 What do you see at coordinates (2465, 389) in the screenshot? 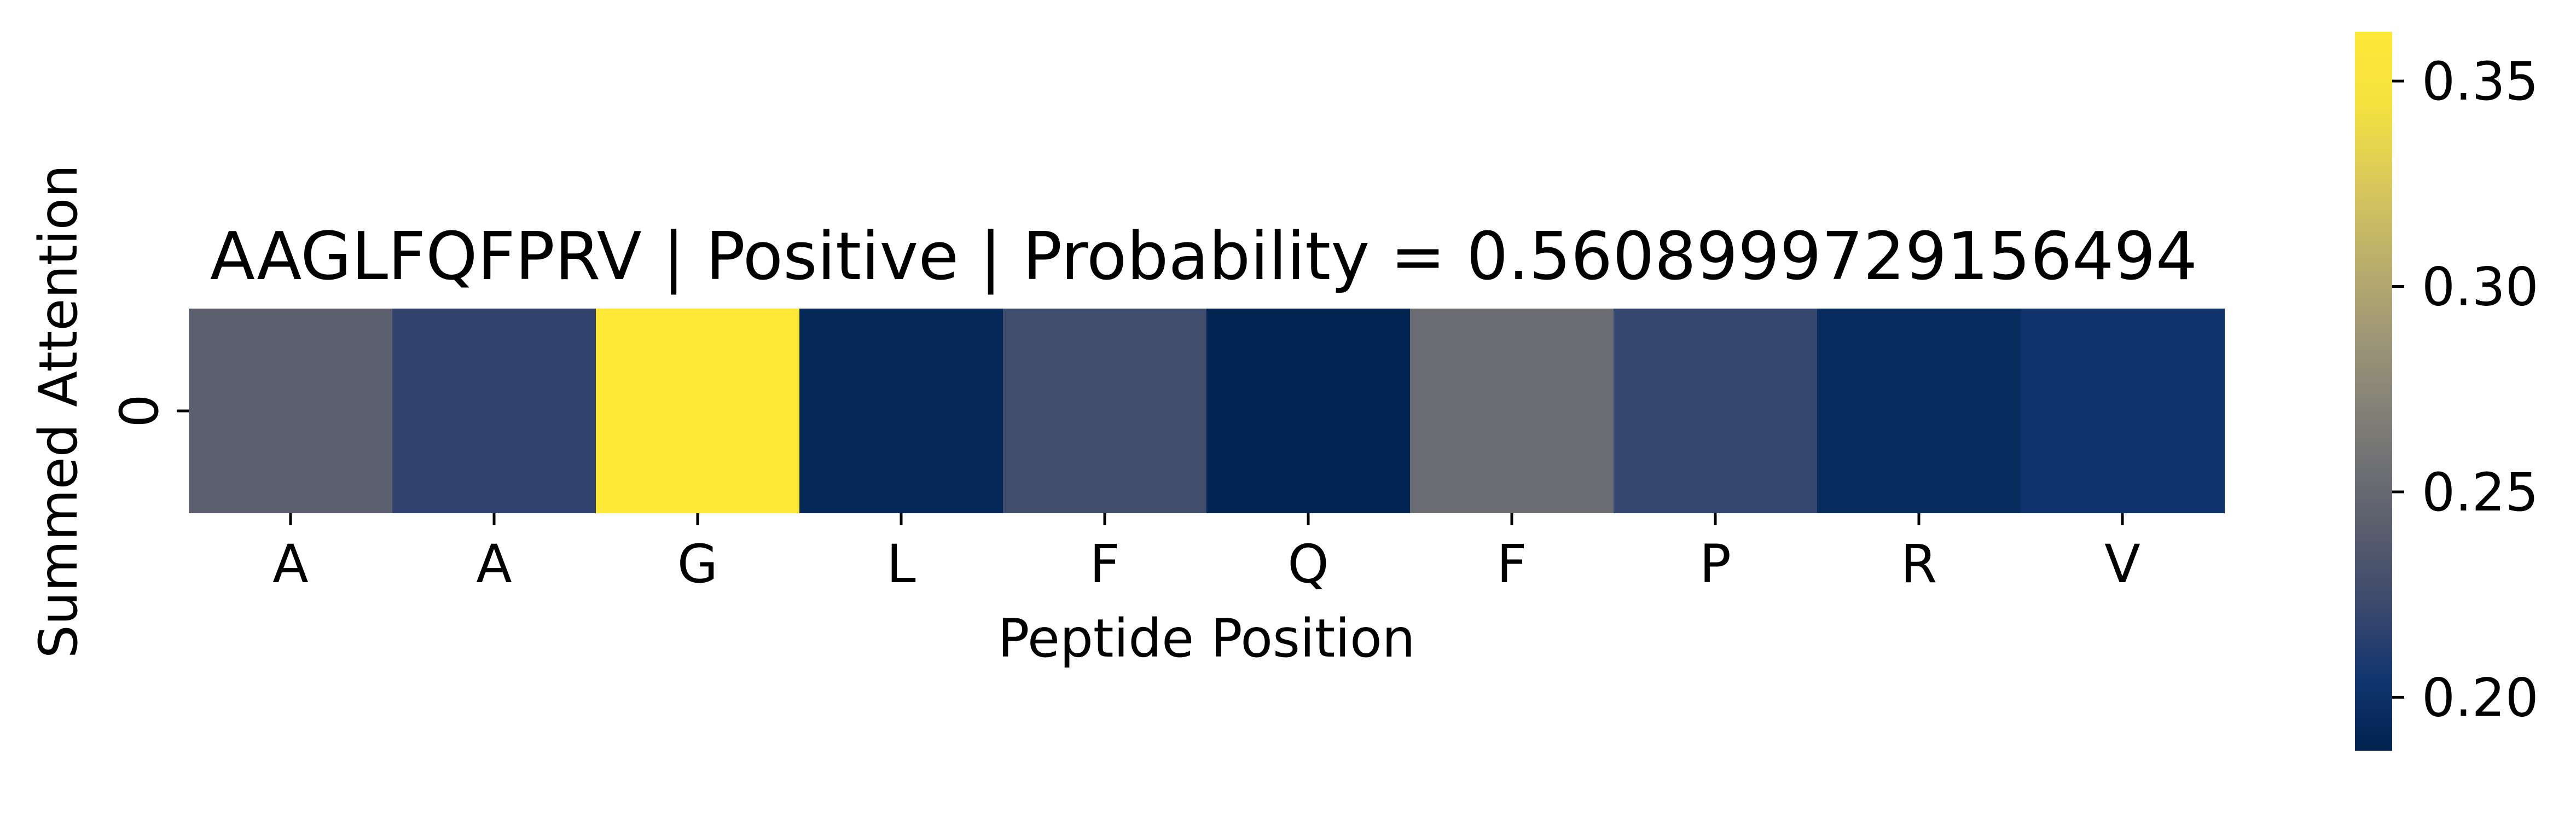
I see `colorbar-ticks: 0.20 0.25 0.30 0.35` at bounding box center [2465, 389].